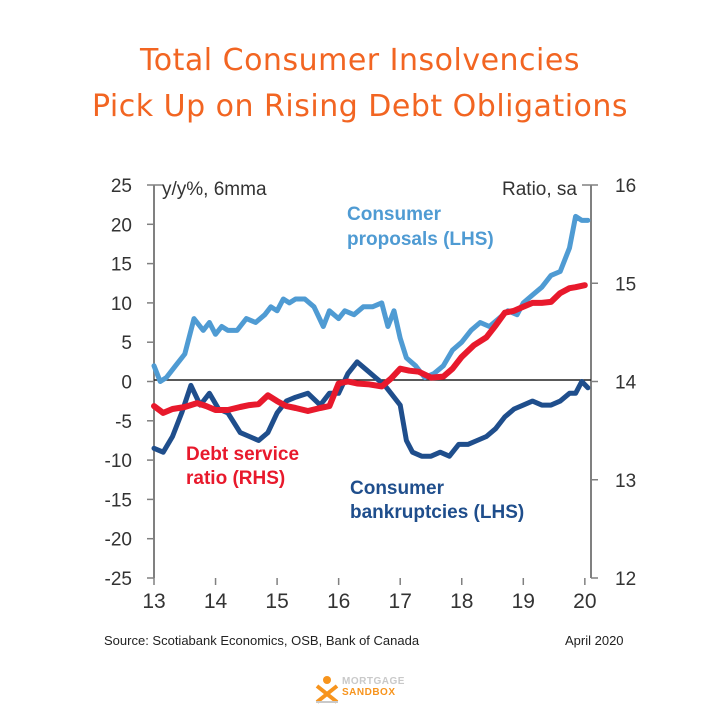  Describe the element at coordinates (123, 422) in the screenshot. I see `left-y-tick-label: -5` at that location.